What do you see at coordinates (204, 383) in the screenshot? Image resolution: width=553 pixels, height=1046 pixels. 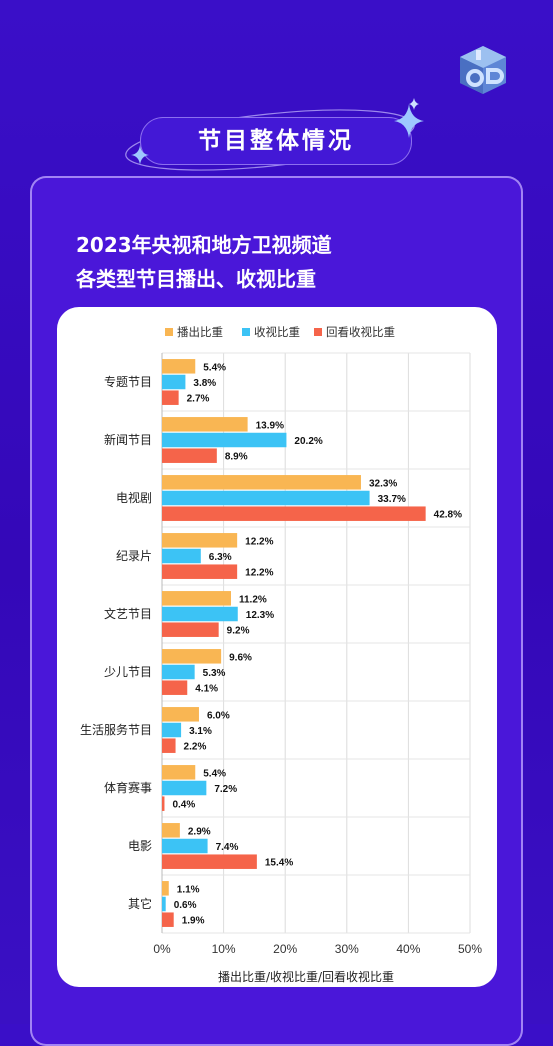 I see `data-label: 3.8%` at bounding box center [204, 383].